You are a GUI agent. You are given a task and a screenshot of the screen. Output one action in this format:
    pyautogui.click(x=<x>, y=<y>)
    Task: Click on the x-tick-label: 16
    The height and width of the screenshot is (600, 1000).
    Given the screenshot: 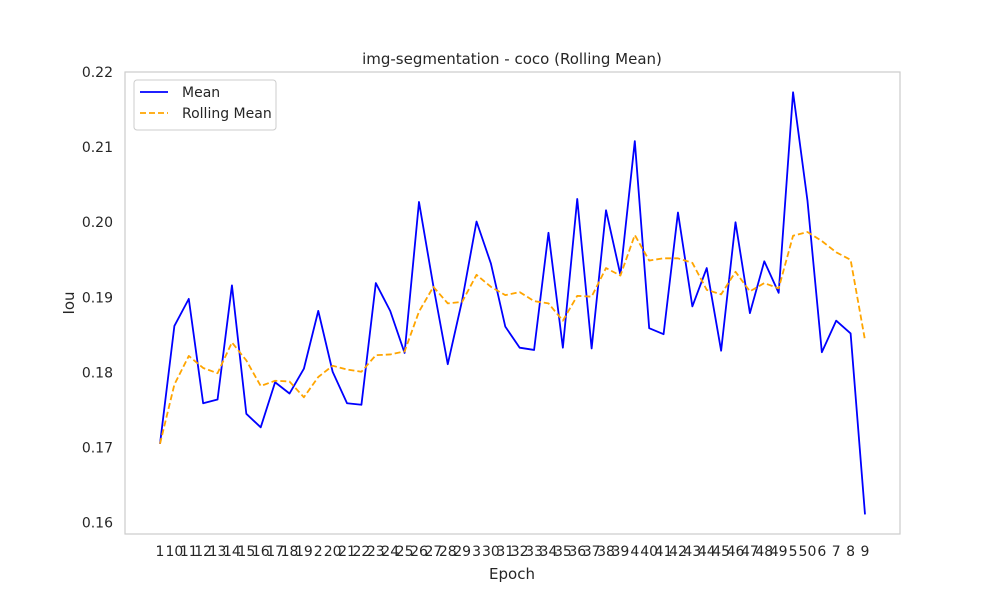 What is the action you would take?
    pyautogui.click(x=261, y=552)
    